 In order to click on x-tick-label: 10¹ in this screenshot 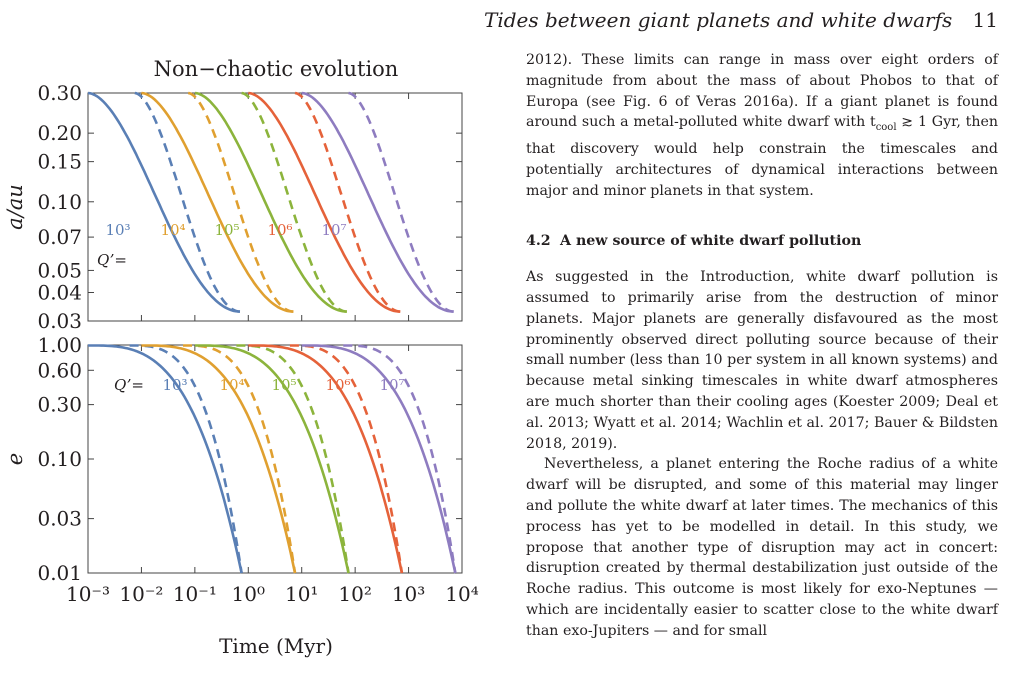, I will do `click(301, 594)`.